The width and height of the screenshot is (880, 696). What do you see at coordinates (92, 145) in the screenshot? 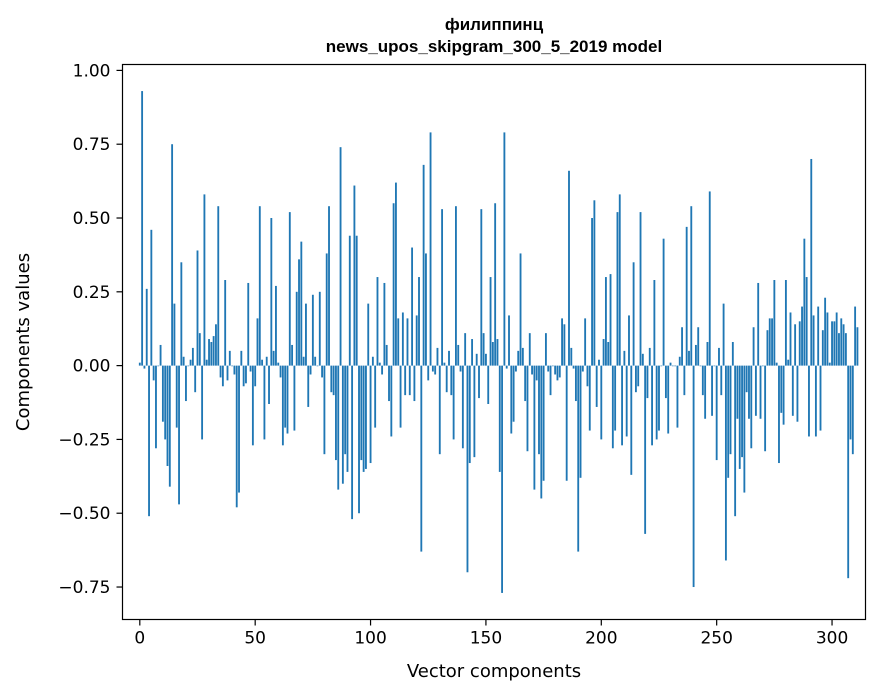
I see `y-tick-label: 0.75` at bounding box center [92, 145].